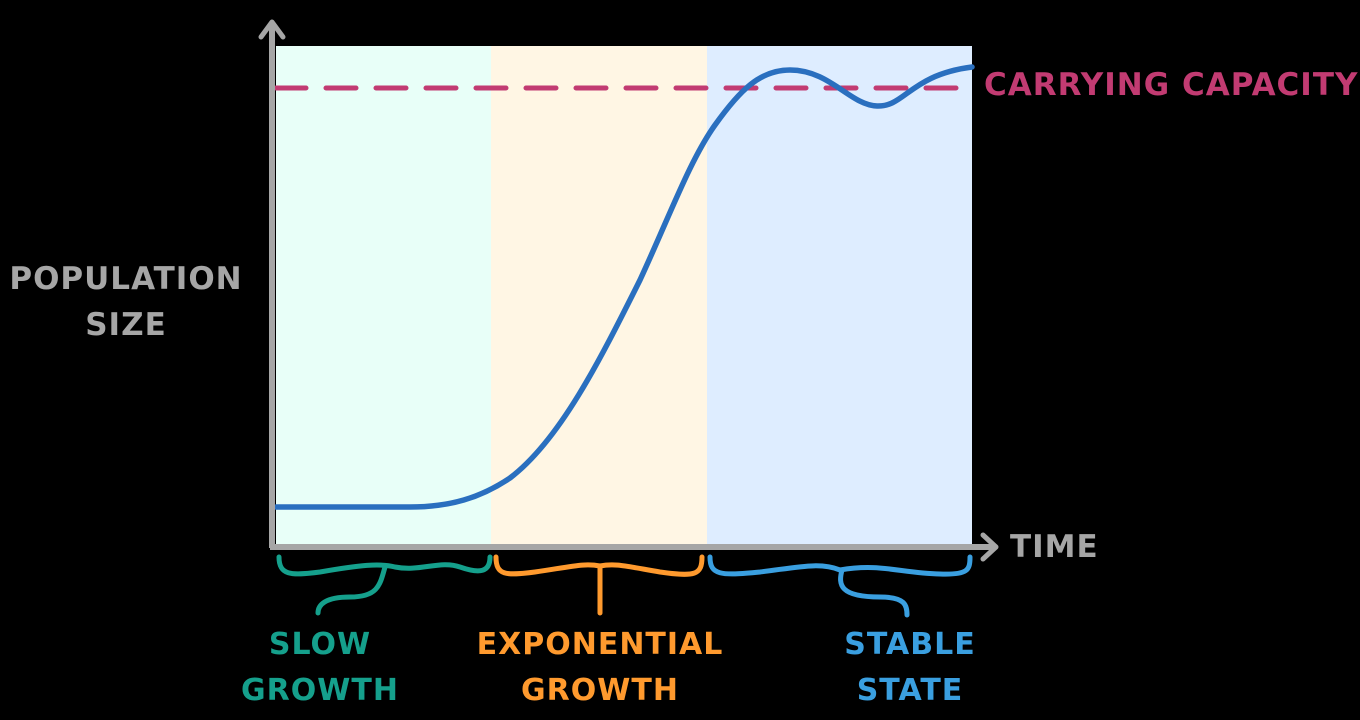 This screenshot has height=720, width=1360. I want to click on y-axis-label-line1: POPULATION, so click(126, 279).